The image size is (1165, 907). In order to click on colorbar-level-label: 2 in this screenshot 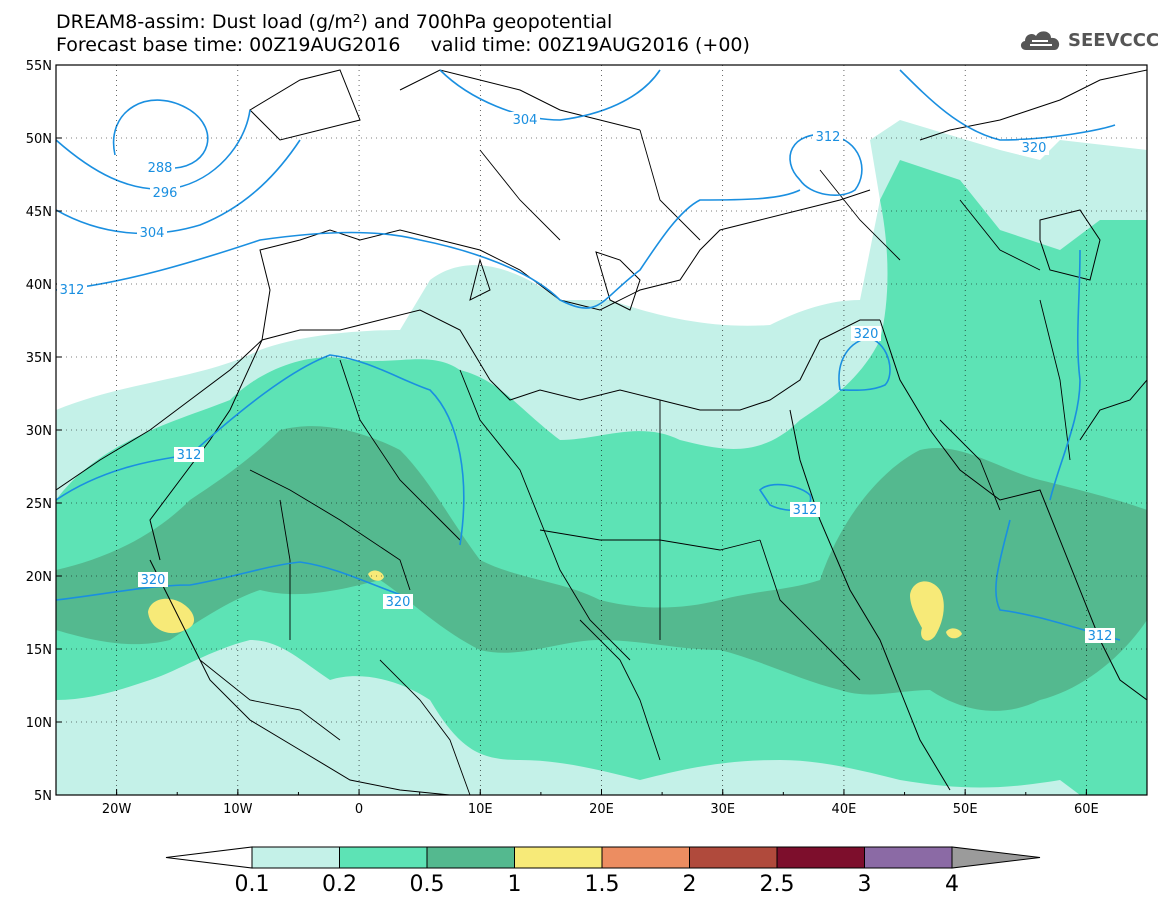, I will do `click(690, 884)`.